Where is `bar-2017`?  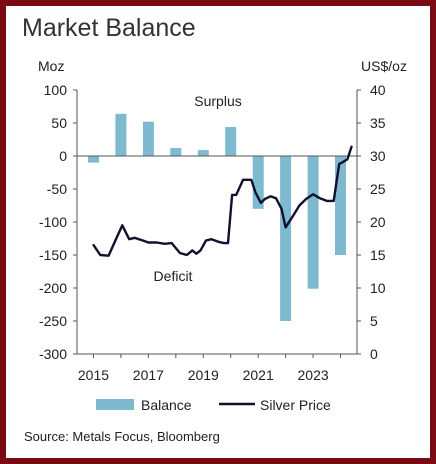 bar-2017 is located at coordinates (148, 138).